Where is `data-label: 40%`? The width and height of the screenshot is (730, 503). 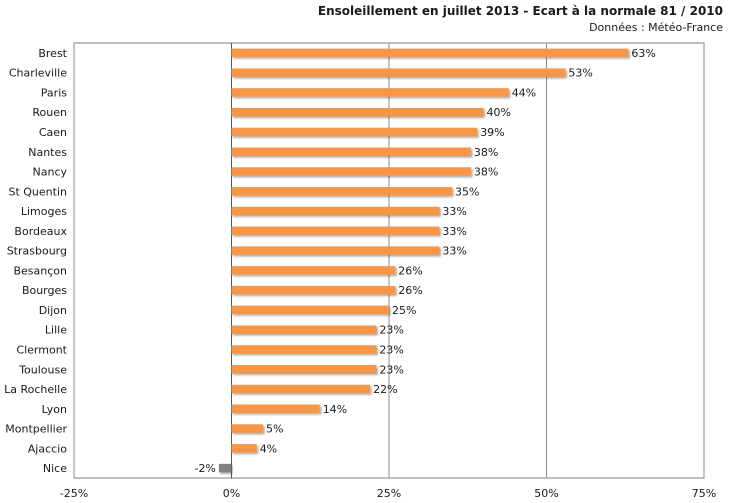 data-label: 40% is located at coordinates (499, 112).